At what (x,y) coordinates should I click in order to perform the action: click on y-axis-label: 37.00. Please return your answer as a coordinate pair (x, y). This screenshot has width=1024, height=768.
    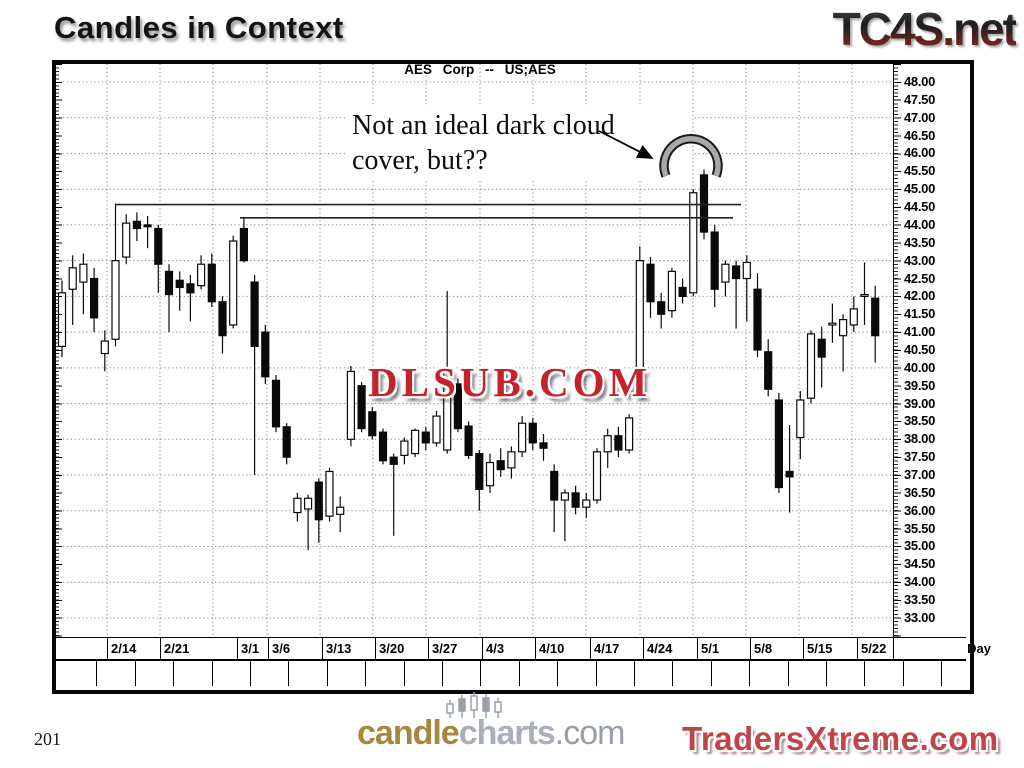
    Looking at the image, I should click on (920, 475).